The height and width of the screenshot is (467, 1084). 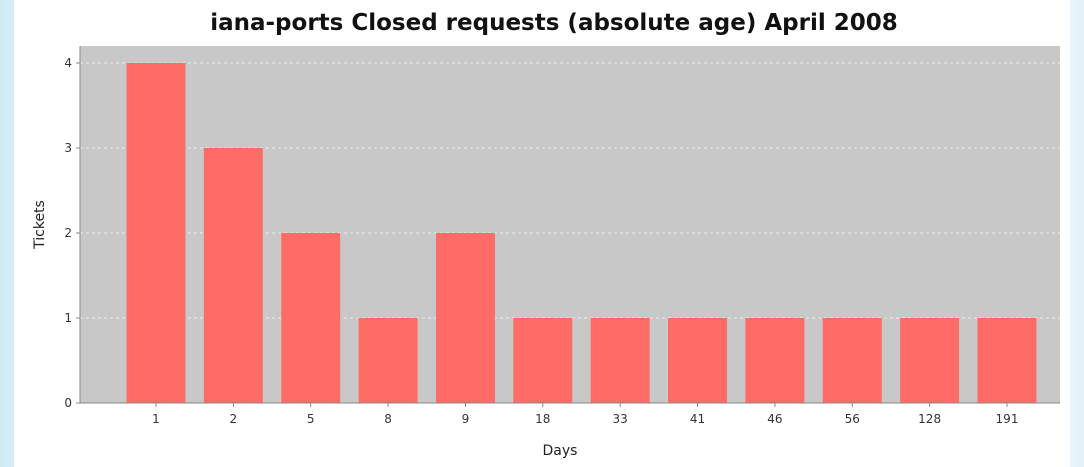 I want to click on x-tick-label: 2, so click(x=234, y=419).